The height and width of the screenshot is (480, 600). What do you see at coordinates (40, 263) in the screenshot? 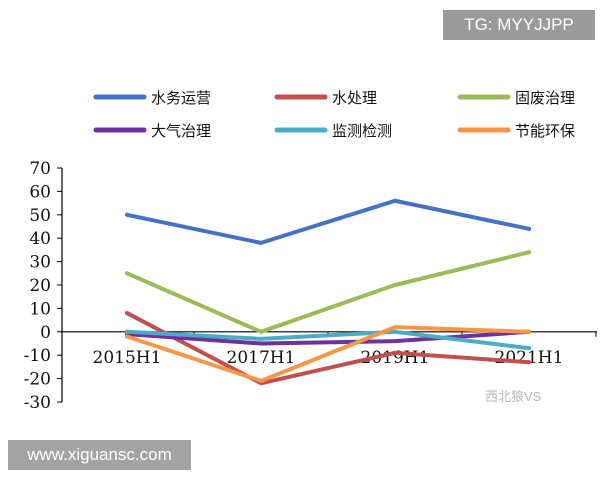
I see `y-tick-label: 30` at bounding box center [40, 263].